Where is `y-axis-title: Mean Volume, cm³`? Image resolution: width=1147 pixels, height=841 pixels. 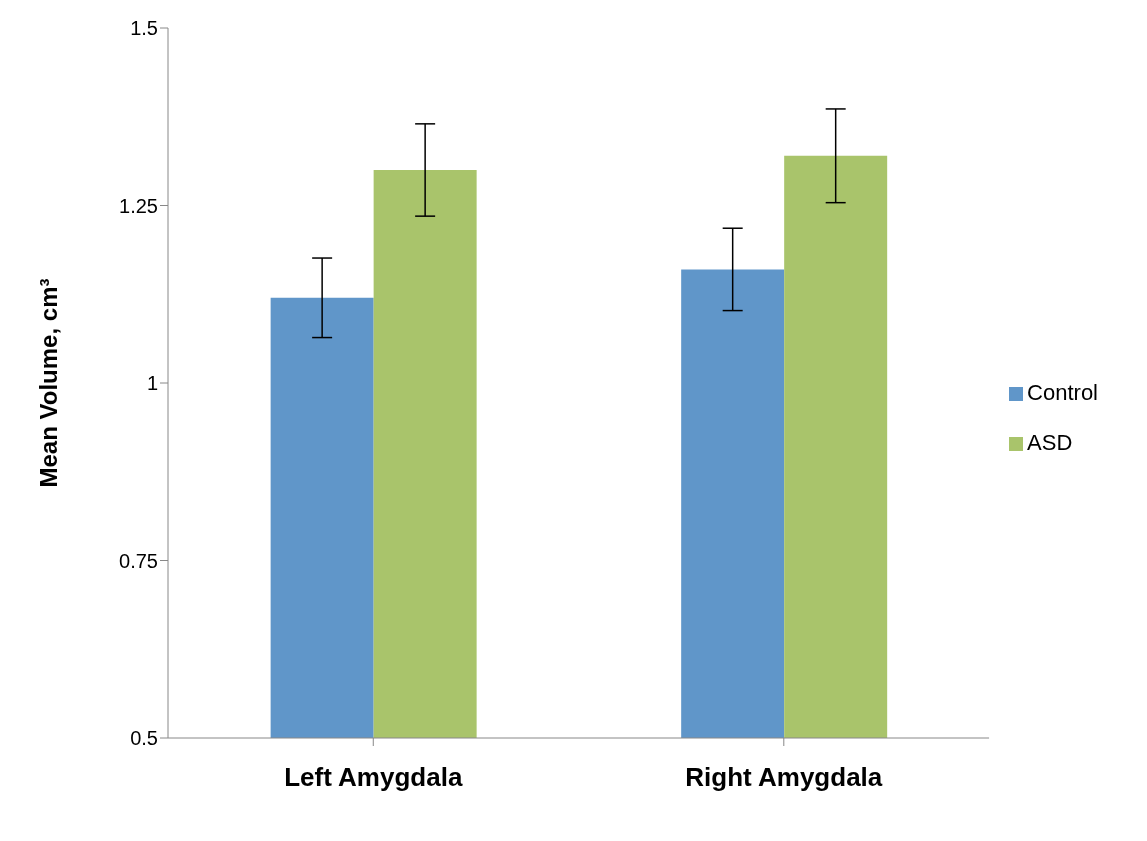
y-axis-title: Mean Volume, cm³ is located at coordinates (48, 383).